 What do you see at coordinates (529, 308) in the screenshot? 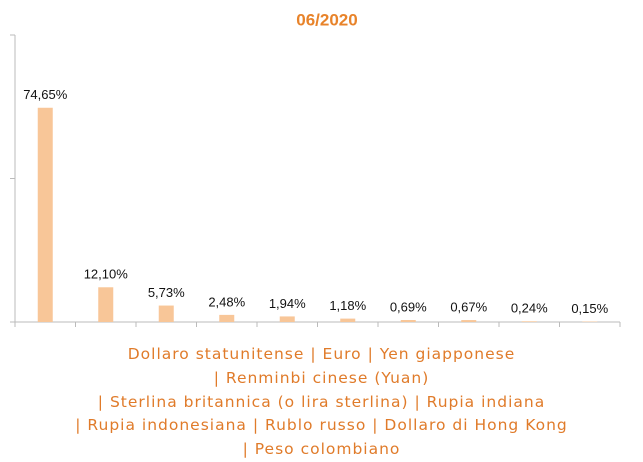
I see `value-label: 0,24%` at bounding box center [529, 308].